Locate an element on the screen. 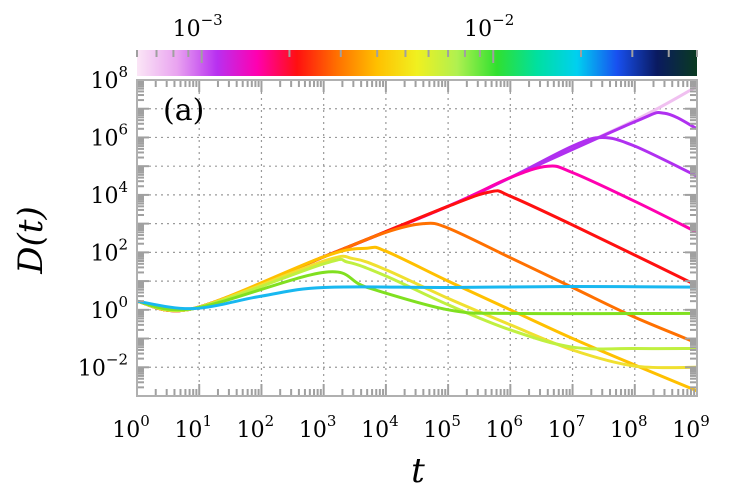  x-tick-label: 10⁴ is located at coordinates (380, 427).